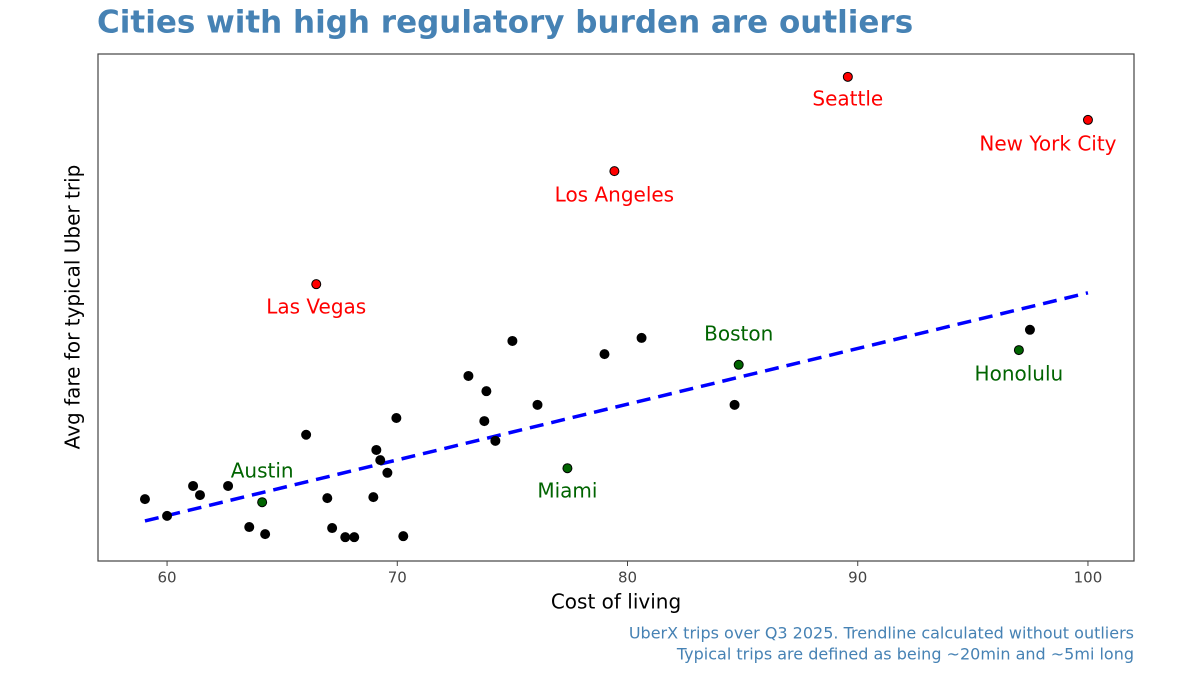 The height and width of the screenshot is (675, 1200). I want to click on x-tick-label: 80, so click(627, 578).